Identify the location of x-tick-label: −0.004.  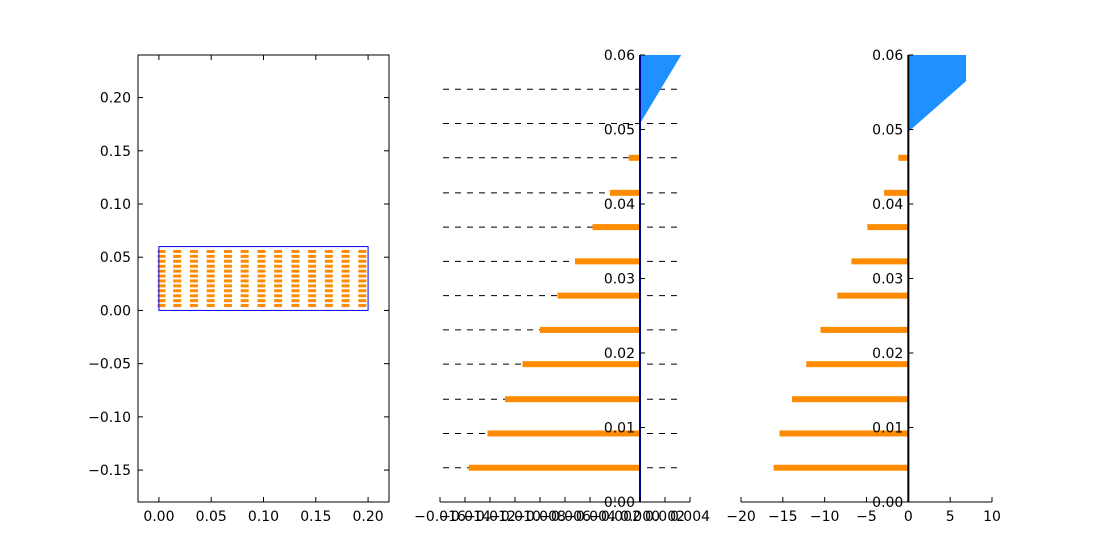
(590, 517).